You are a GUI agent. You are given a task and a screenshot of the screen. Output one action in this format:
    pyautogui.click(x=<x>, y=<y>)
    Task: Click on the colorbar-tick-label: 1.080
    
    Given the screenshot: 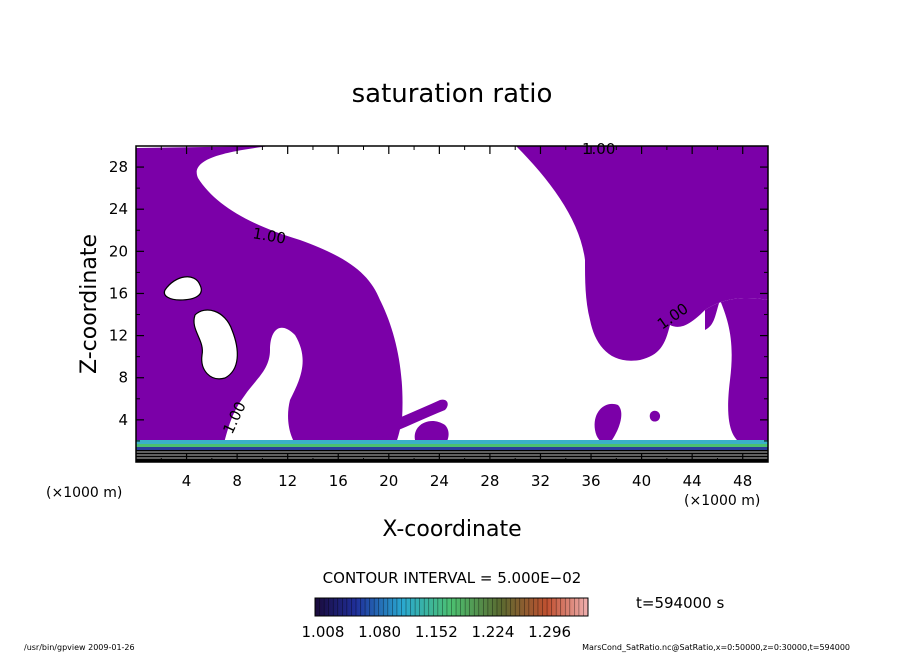 What is the action you would take?
    pyautogui.click(x=379, y=632)
    